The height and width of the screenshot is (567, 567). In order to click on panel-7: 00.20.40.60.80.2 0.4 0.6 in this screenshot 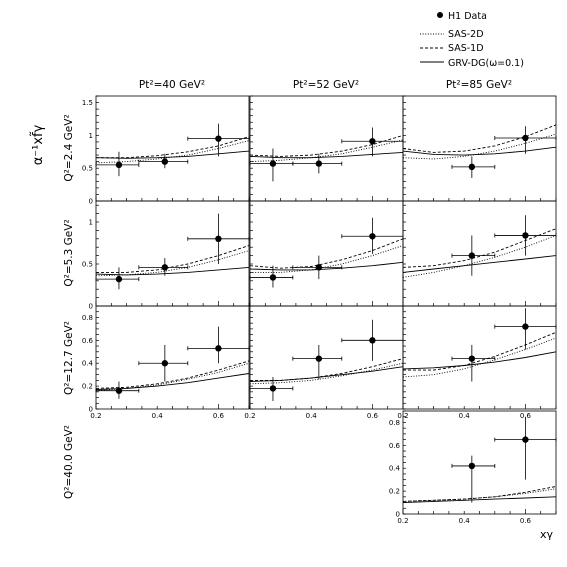, I will do `click(166, 362)`.